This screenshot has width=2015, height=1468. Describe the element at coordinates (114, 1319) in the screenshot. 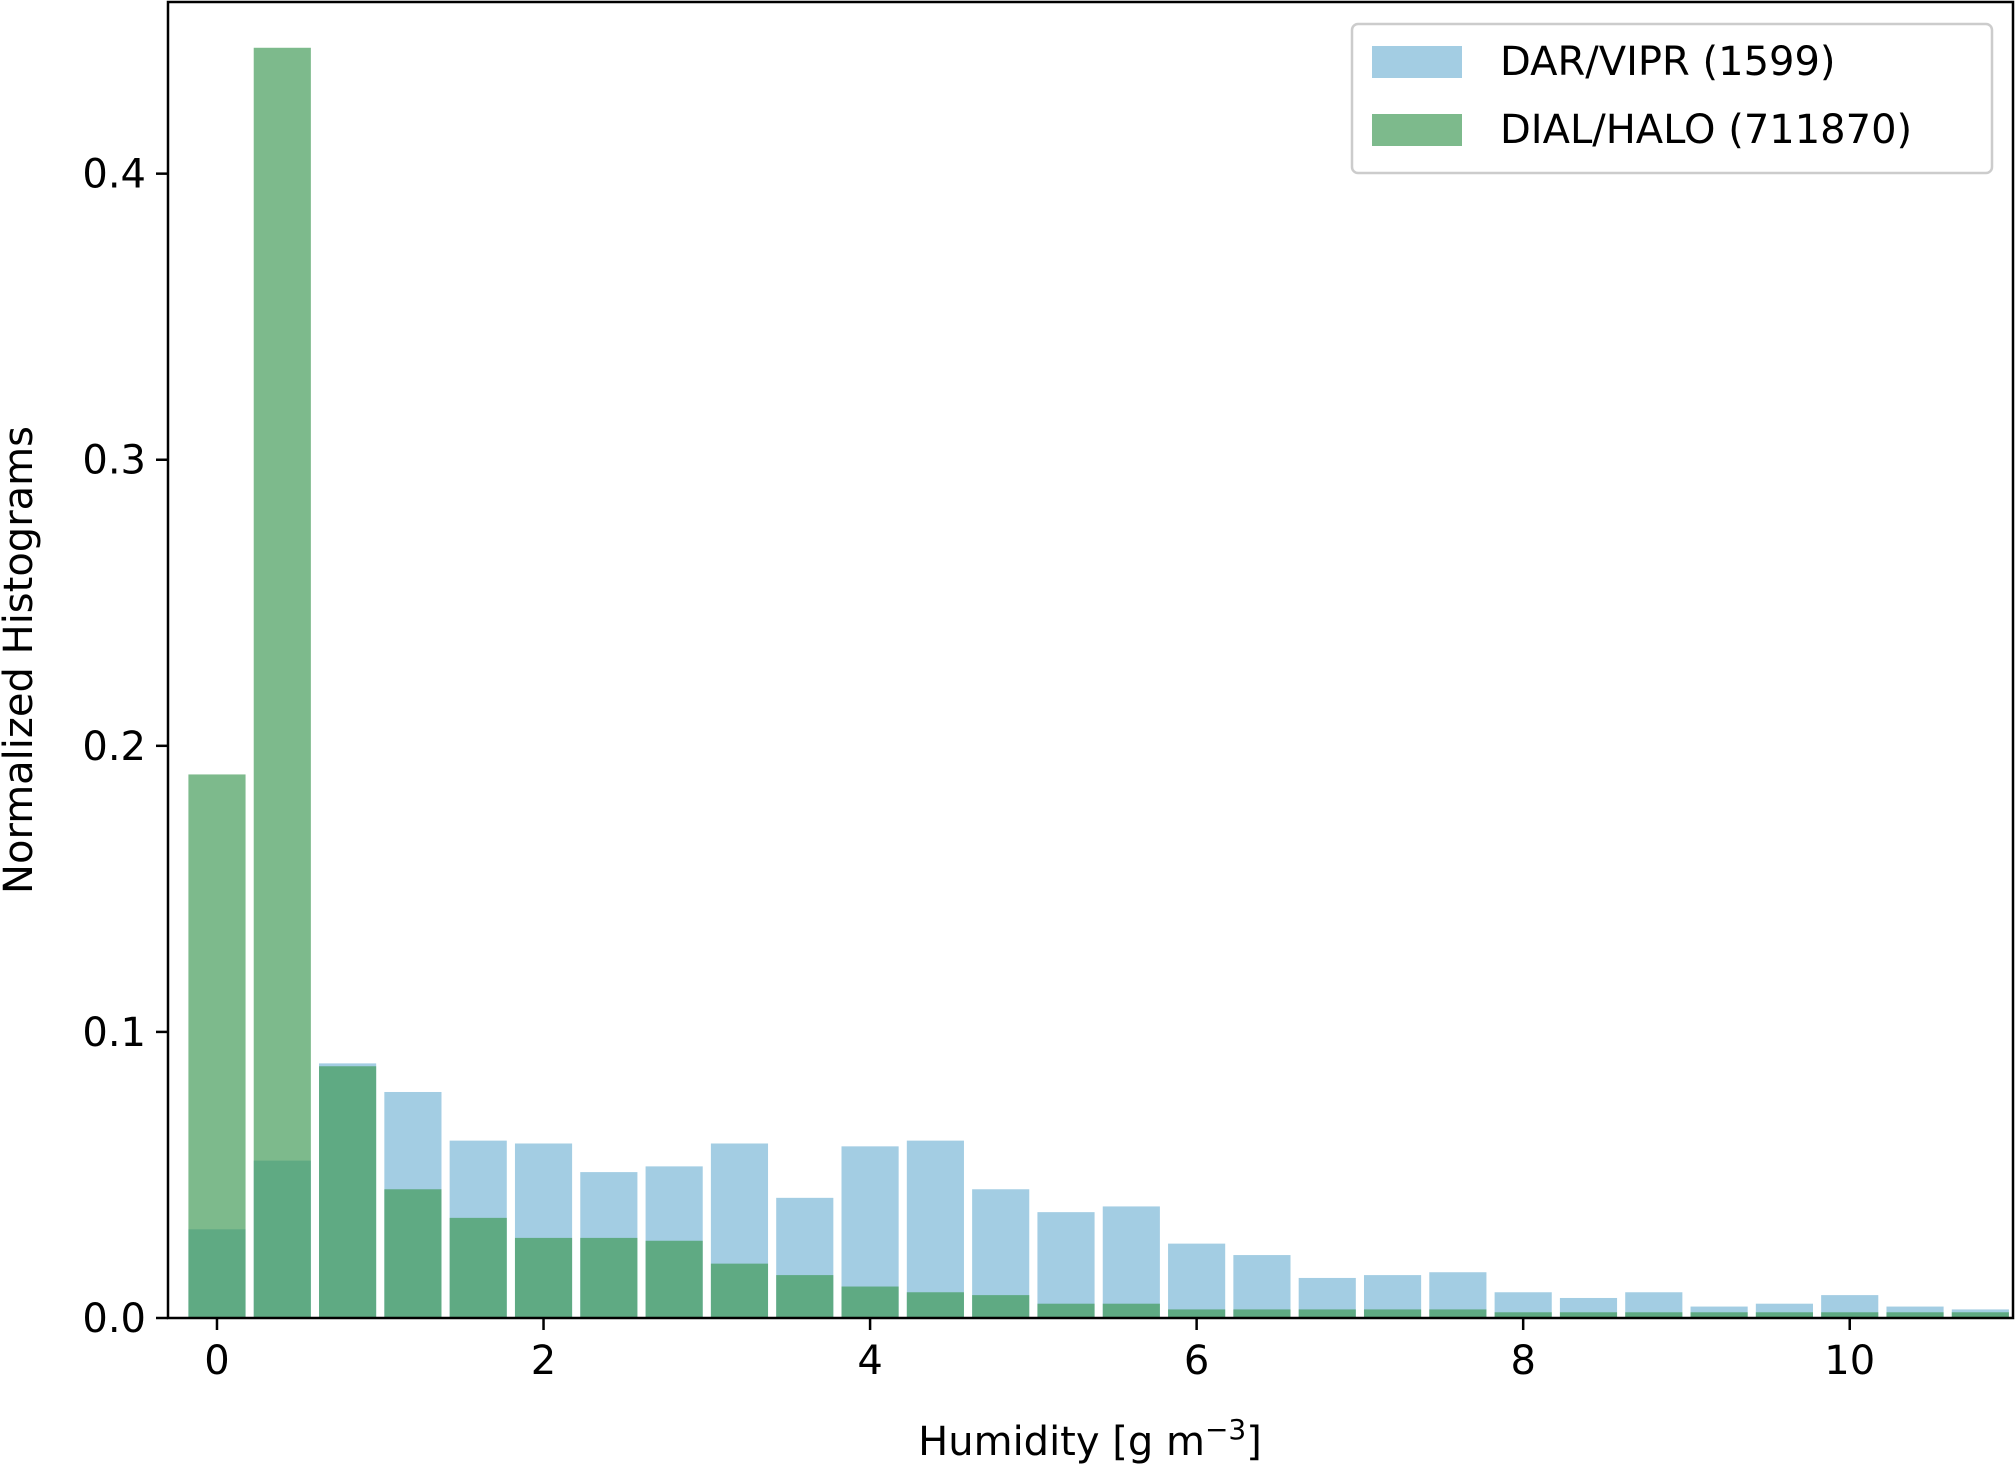

I see `y-tick-label-0: 0.0` at that location.